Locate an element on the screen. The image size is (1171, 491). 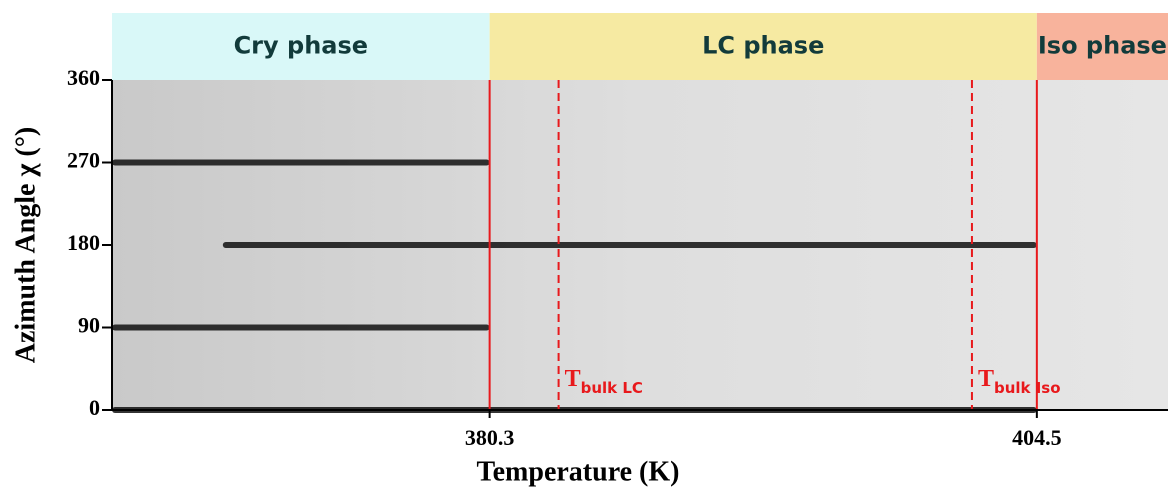
annotation-subscript: bulk Iso is located at coordinates (1027, 388).